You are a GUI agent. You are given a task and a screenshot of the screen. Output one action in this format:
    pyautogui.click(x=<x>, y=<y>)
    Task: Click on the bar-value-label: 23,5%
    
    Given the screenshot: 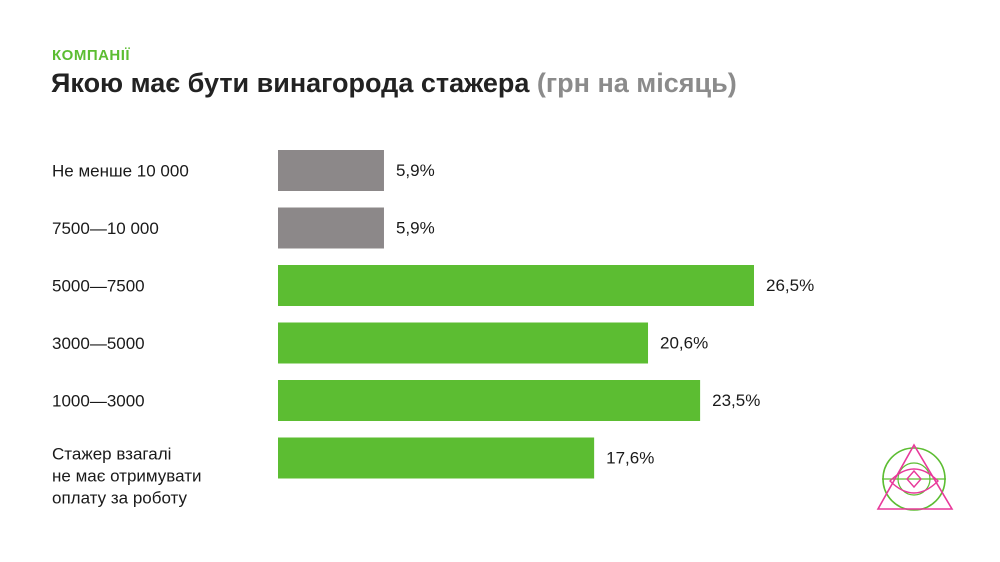 What is the action you would take?
    pyautogui.click(x=736, y=400)
    